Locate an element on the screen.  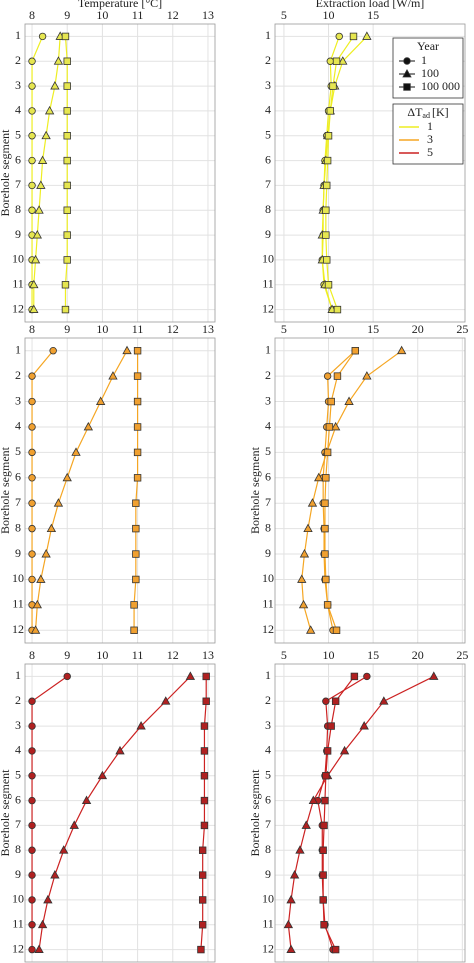
y-tick-label: 5 is located at coordinates (18, 135).